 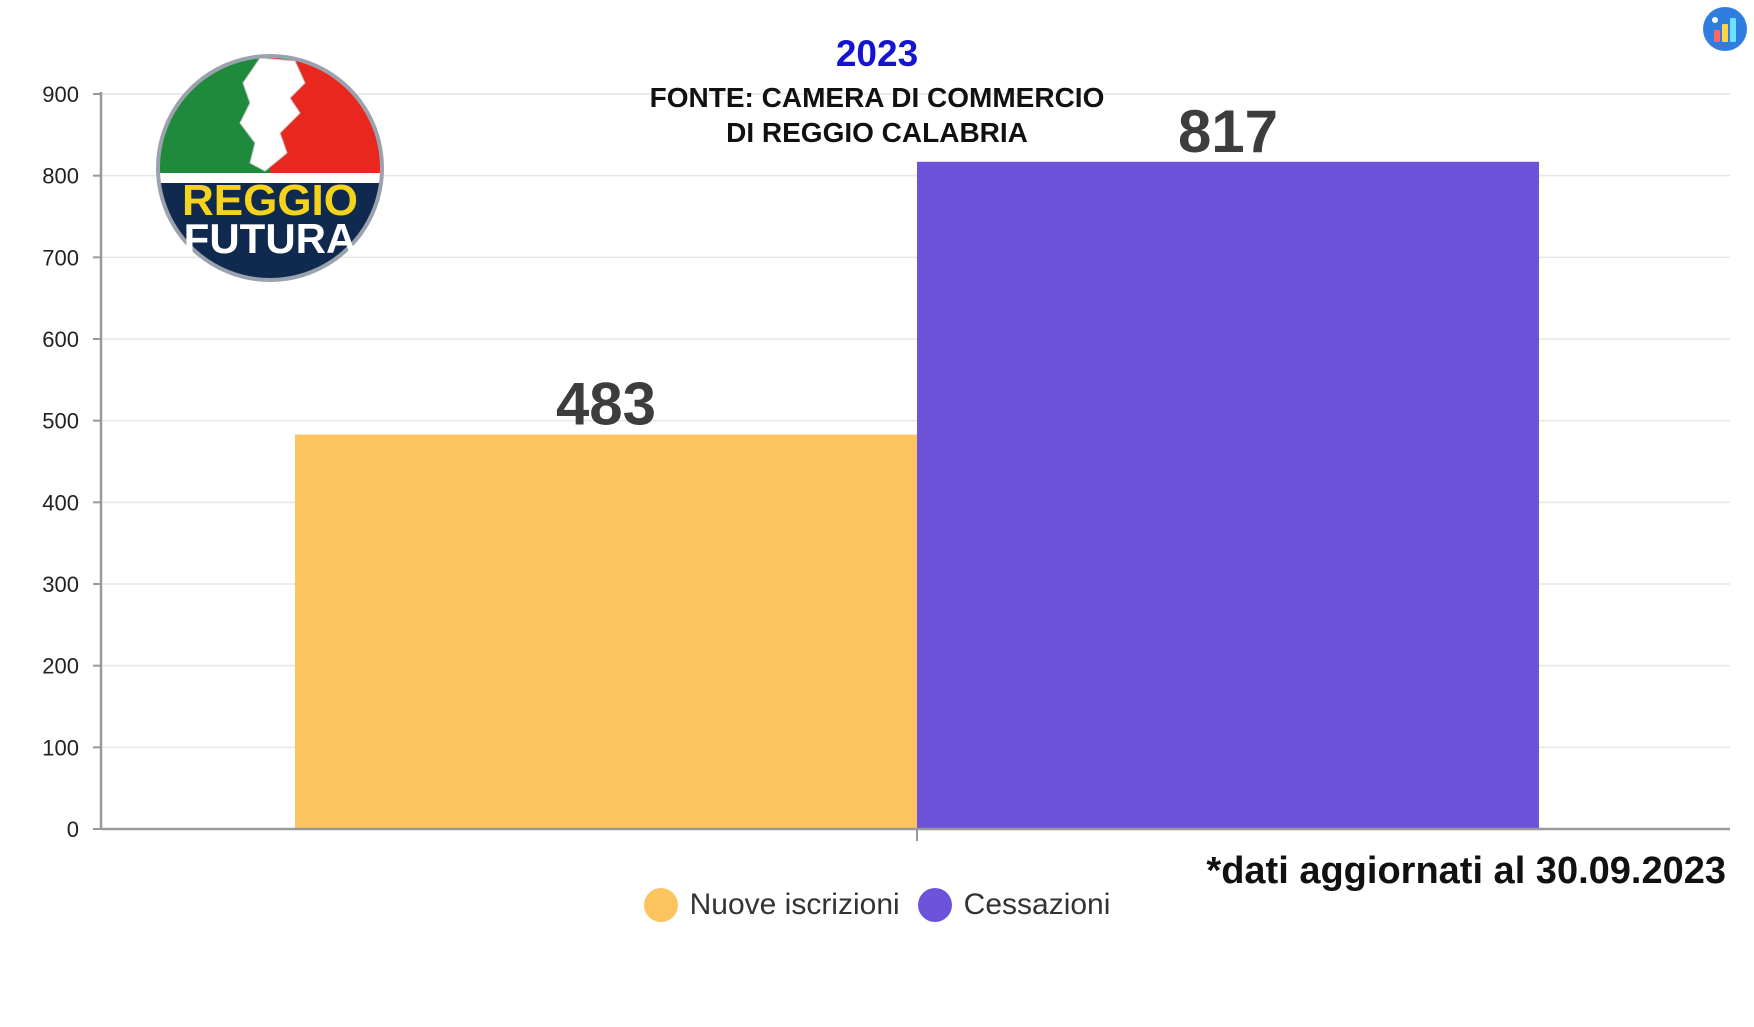 I want to click on y-tick-labels: 0 100 200 300 400 500 600 700 800 900, so click(x=60, y=462).